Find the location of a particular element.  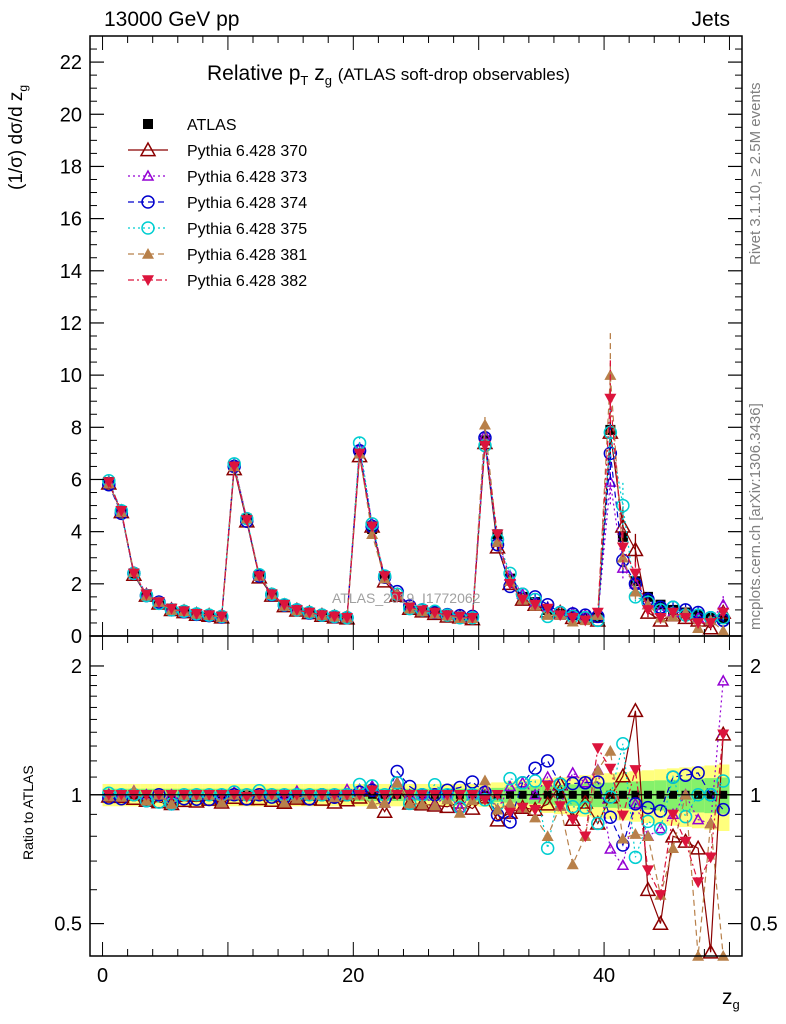

y-tick-label: 6 is located at coordinates (76, 480).